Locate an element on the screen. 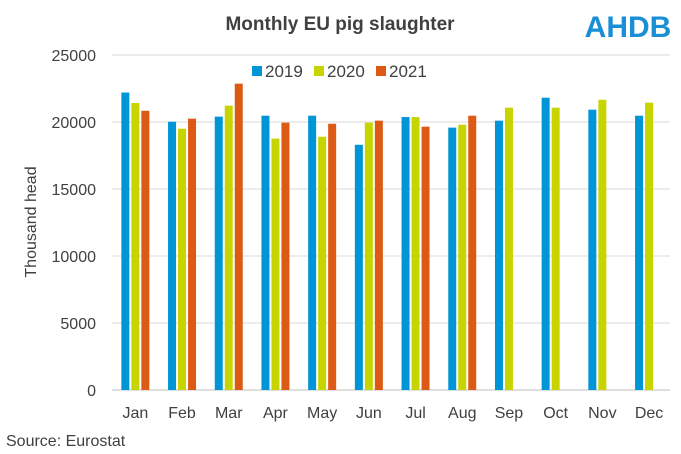 The width and height of the screenshot is (681, 454). bar-2020-Jul is located at coordinates (415, 254).